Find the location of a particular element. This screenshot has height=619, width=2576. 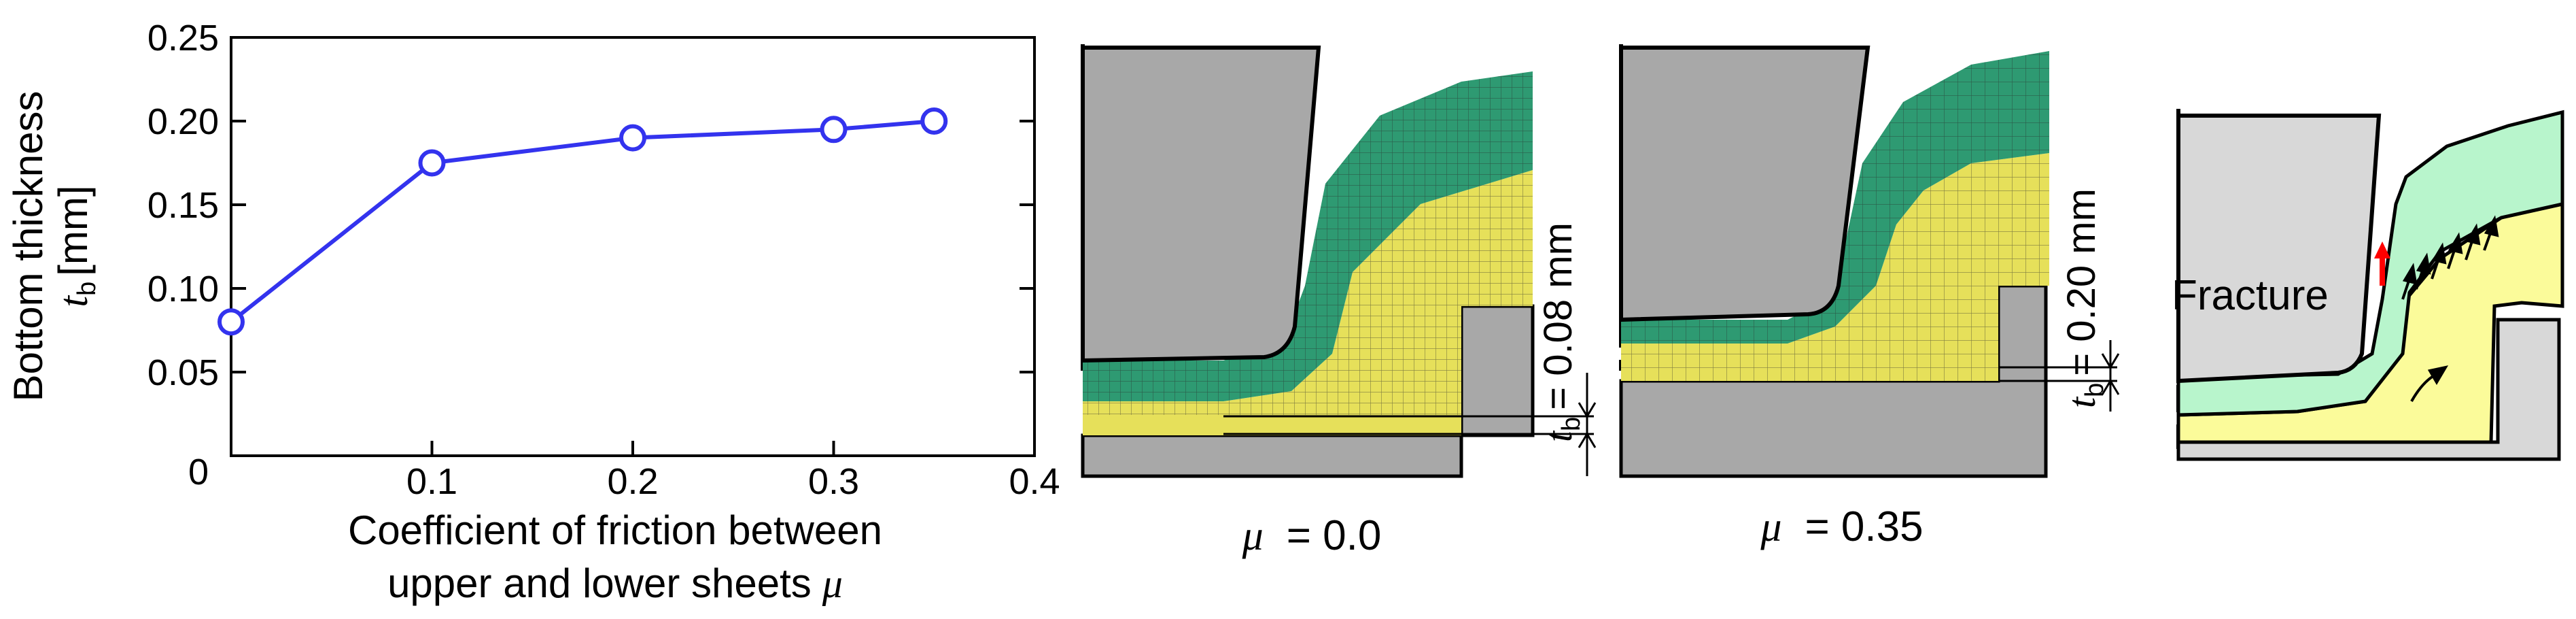

svg-text:tb= 0.20 mm: tb = 0.20 mm is located at coordinates (2084, 298).